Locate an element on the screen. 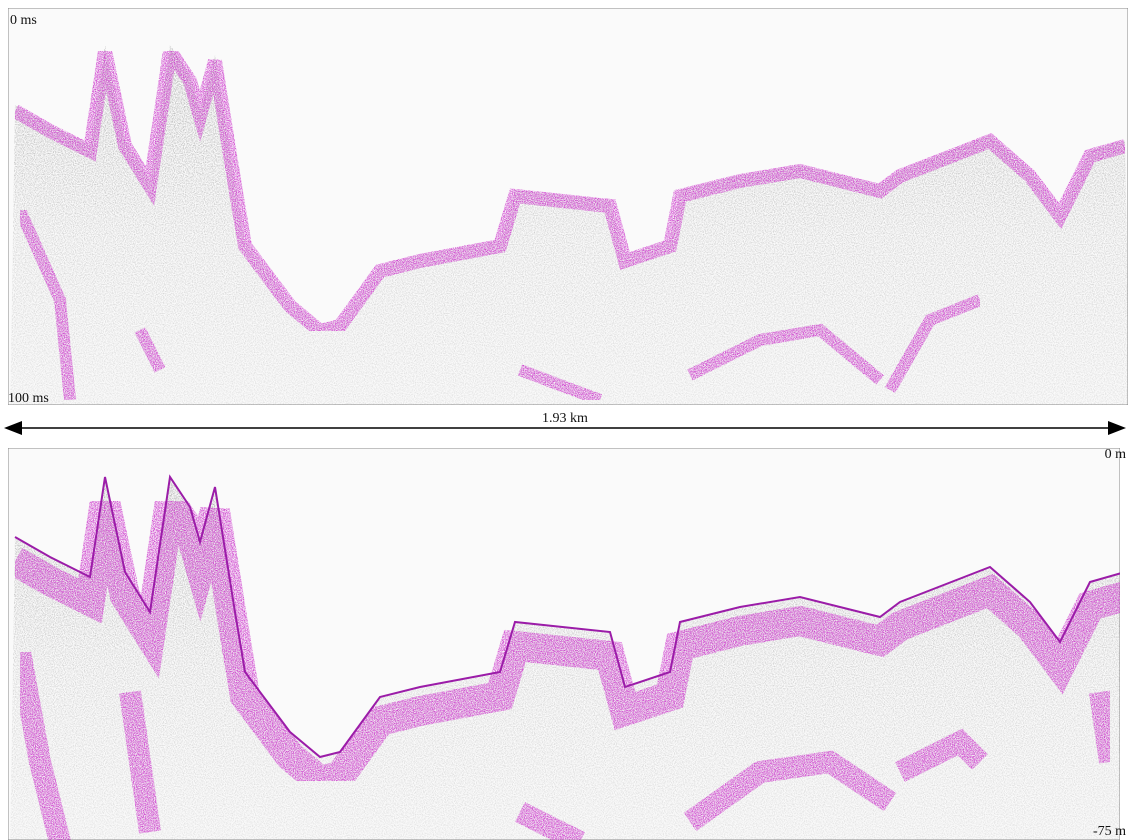 This screenshot has height=840, width=1130. scale-label: 1.93 km is located at coordinates (565, 418).